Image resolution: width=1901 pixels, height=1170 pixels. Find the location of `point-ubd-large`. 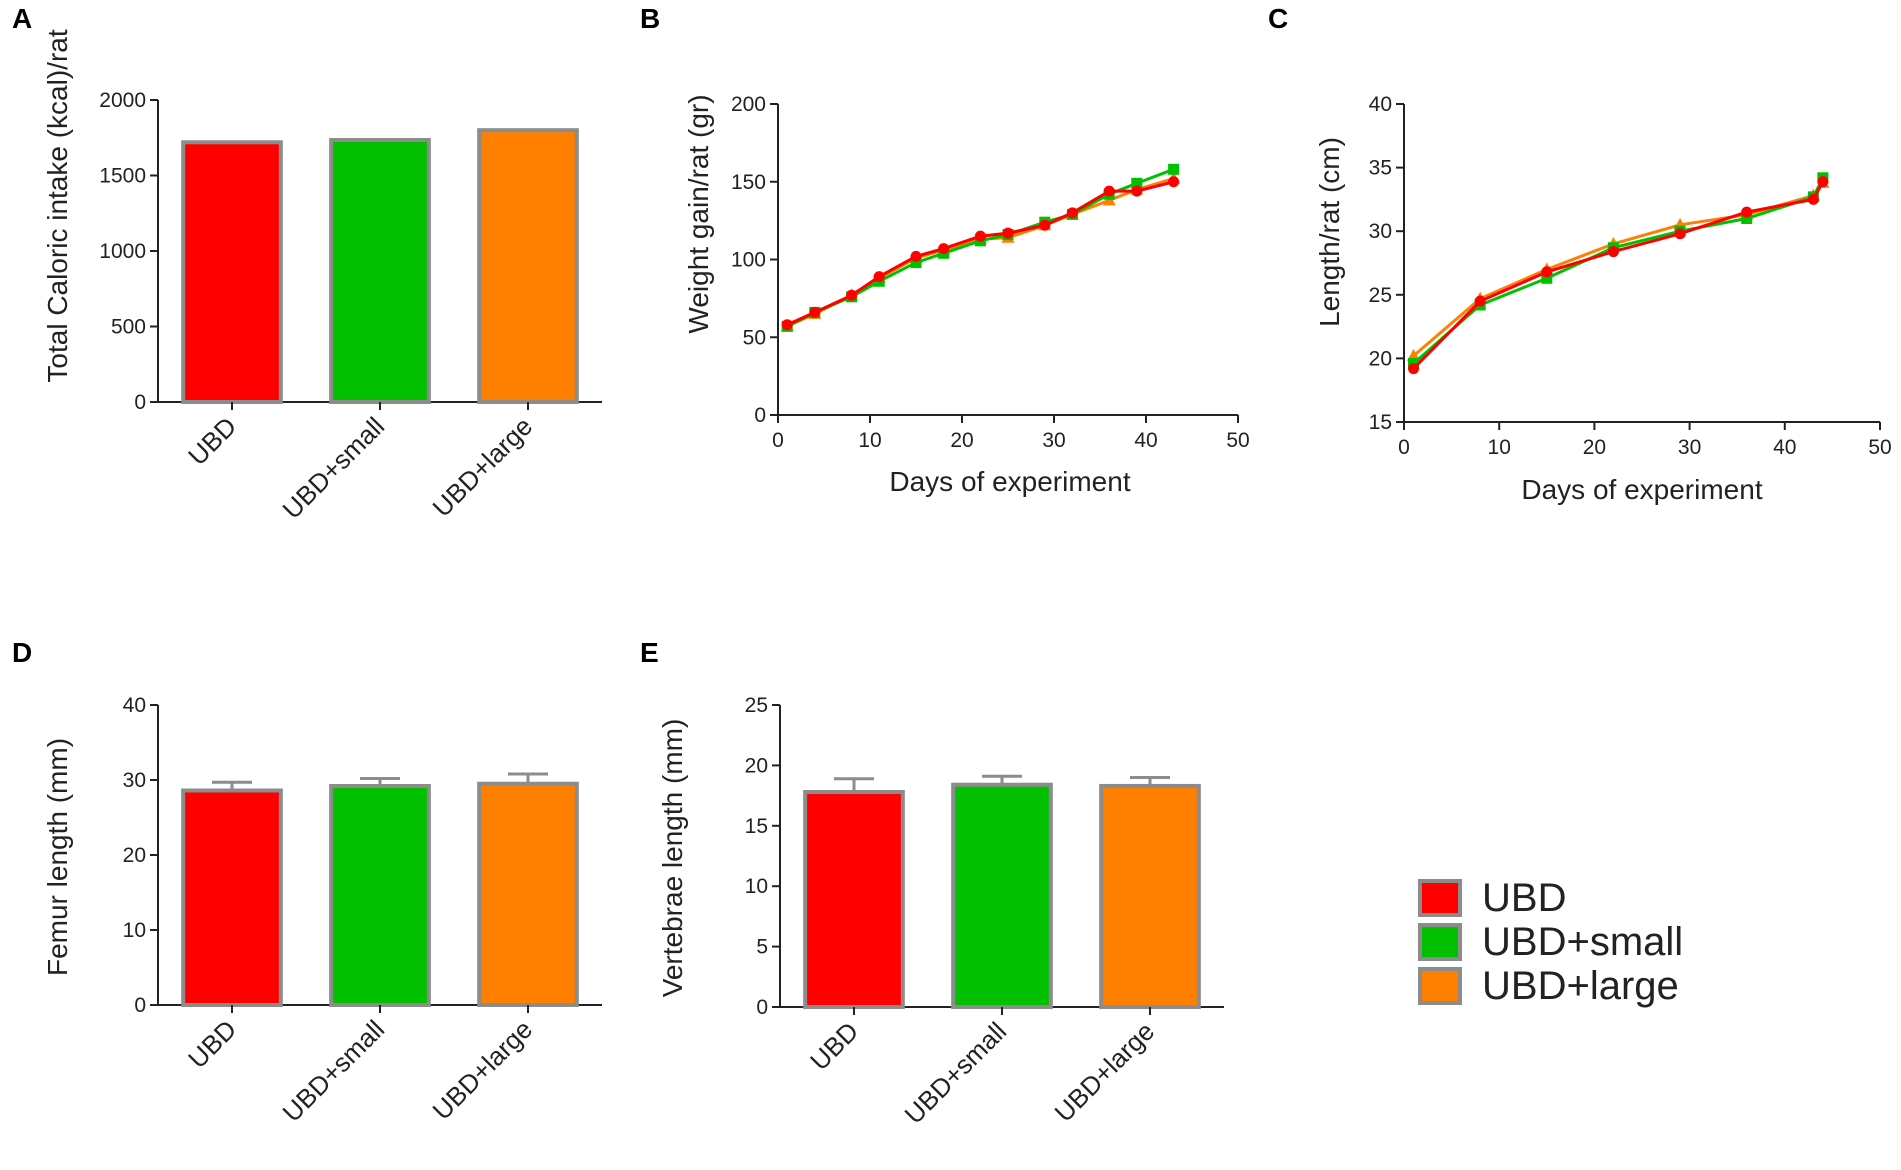

point-ubd-large is located at coordinates (1414, 354).